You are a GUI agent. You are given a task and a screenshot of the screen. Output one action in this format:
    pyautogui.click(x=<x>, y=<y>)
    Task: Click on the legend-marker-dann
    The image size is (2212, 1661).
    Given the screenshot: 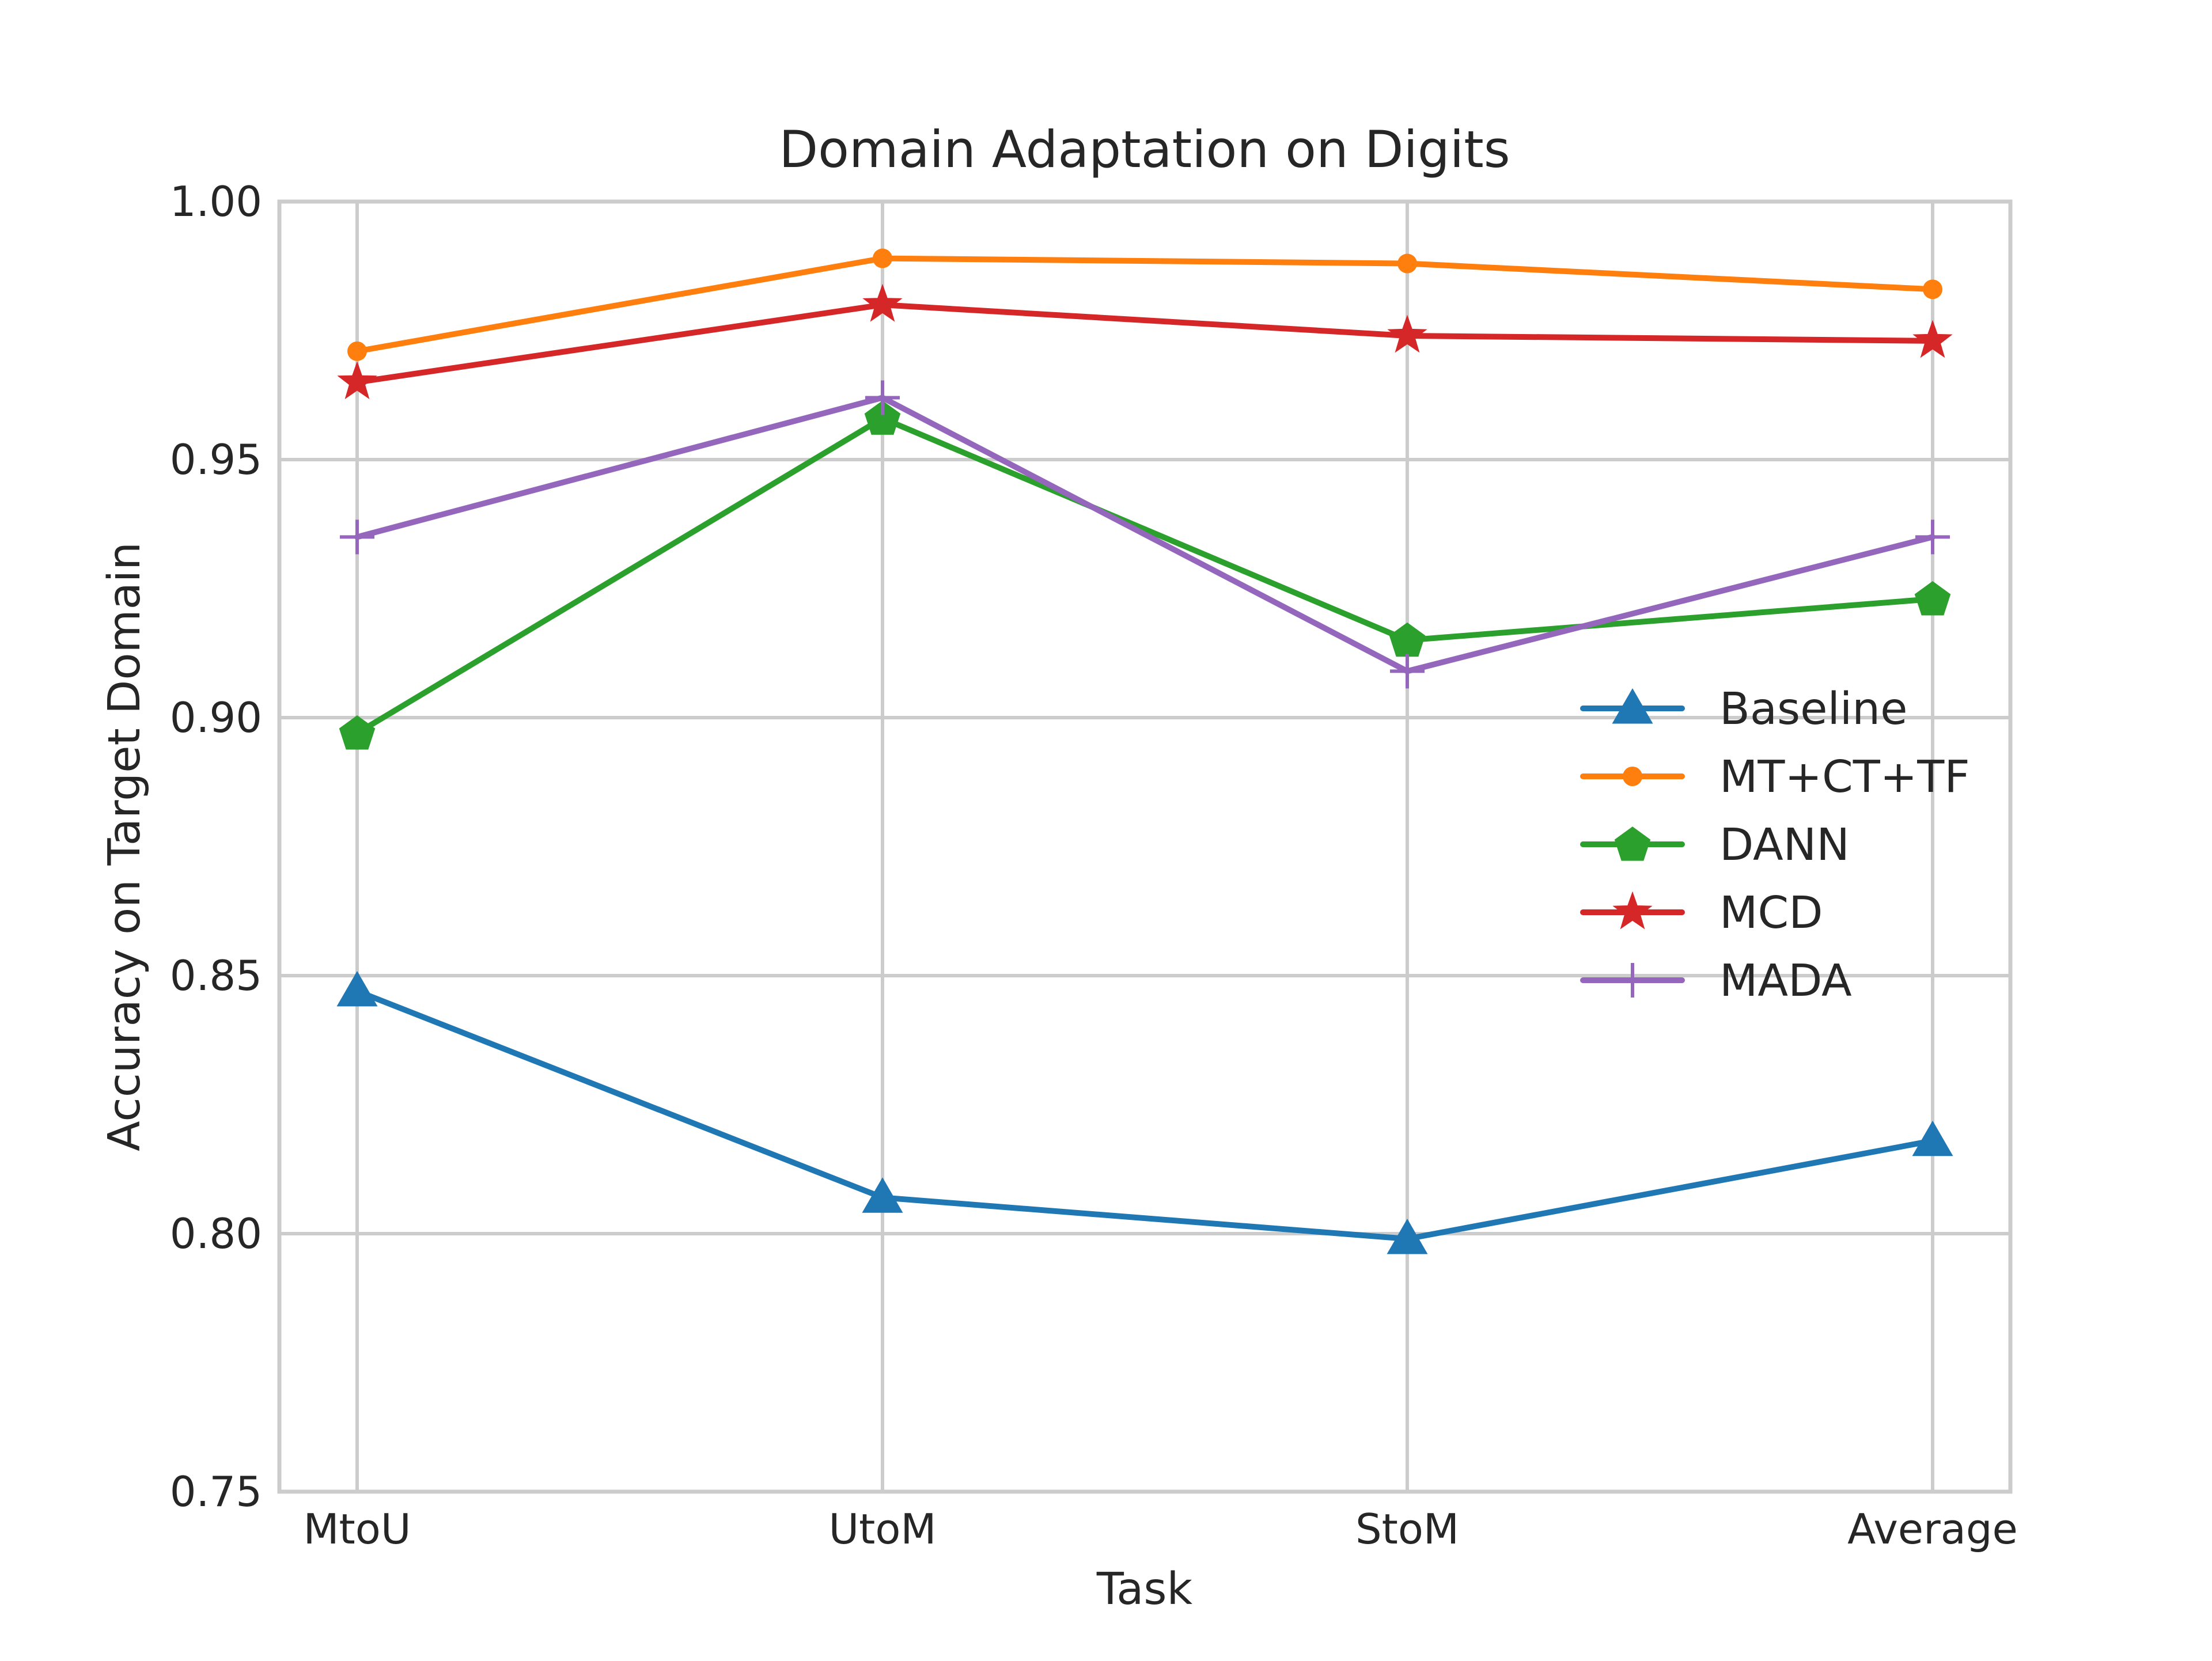 What is the action you would take?
    pyautogui.click(x=1632, y=843)
    